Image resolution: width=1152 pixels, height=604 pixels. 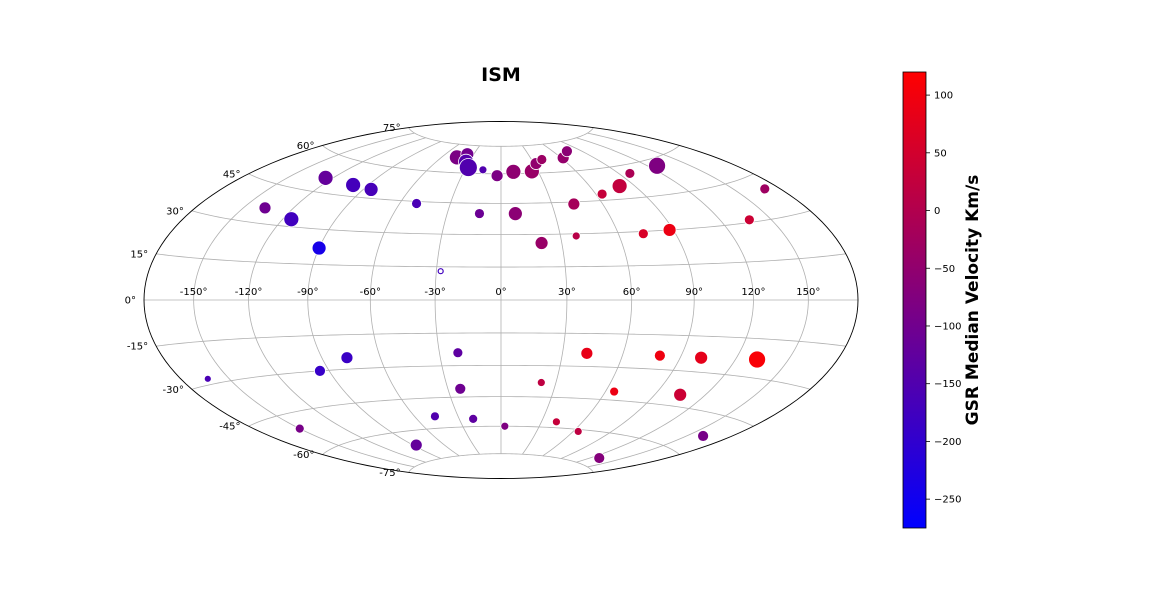 I want to click on lat-tick-label: 75°, so click(x=392, y=128).